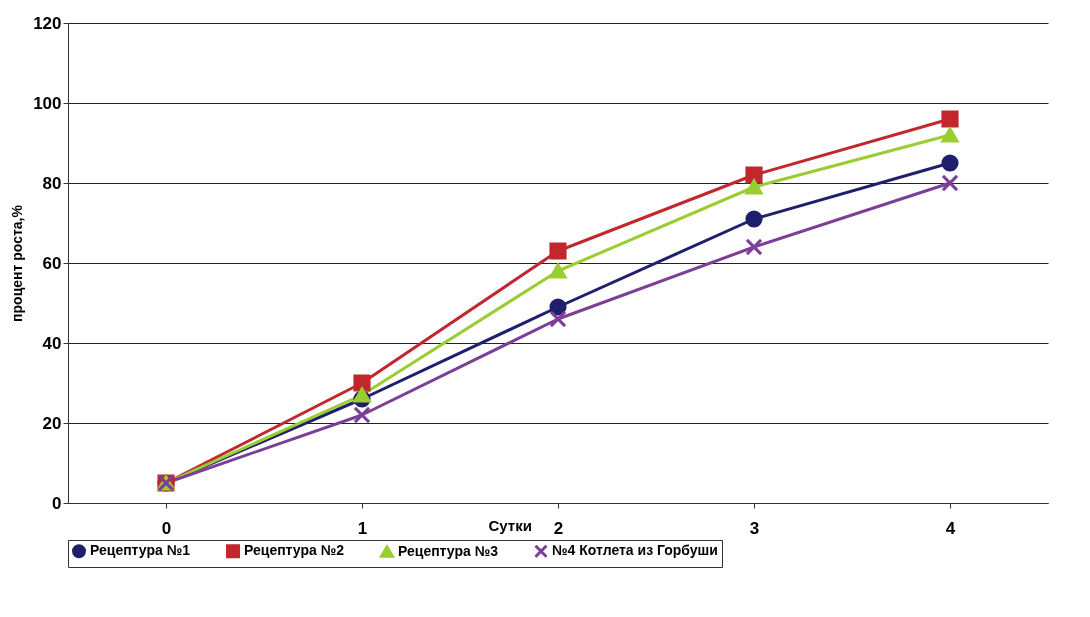 The width and height of the screenshot is (1090, 617). What do you see at coordinates (140, 550) in the screenshot?
I see `legend-label: Рецептура №1` at bounding box center [140, 550].